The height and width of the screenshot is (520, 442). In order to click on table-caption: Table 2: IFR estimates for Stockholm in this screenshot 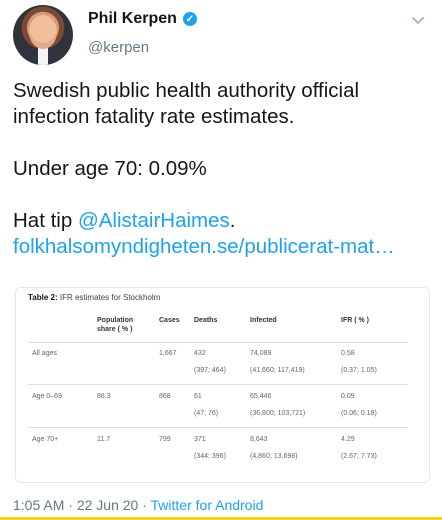, I will do `click(94, 297)`.